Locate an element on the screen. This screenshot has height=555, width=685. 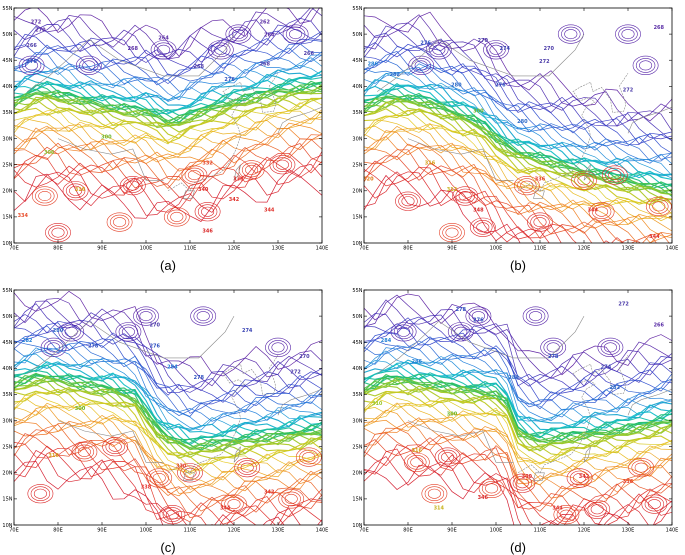
contour-value-label: 342 is located at coordinates (269, 493).